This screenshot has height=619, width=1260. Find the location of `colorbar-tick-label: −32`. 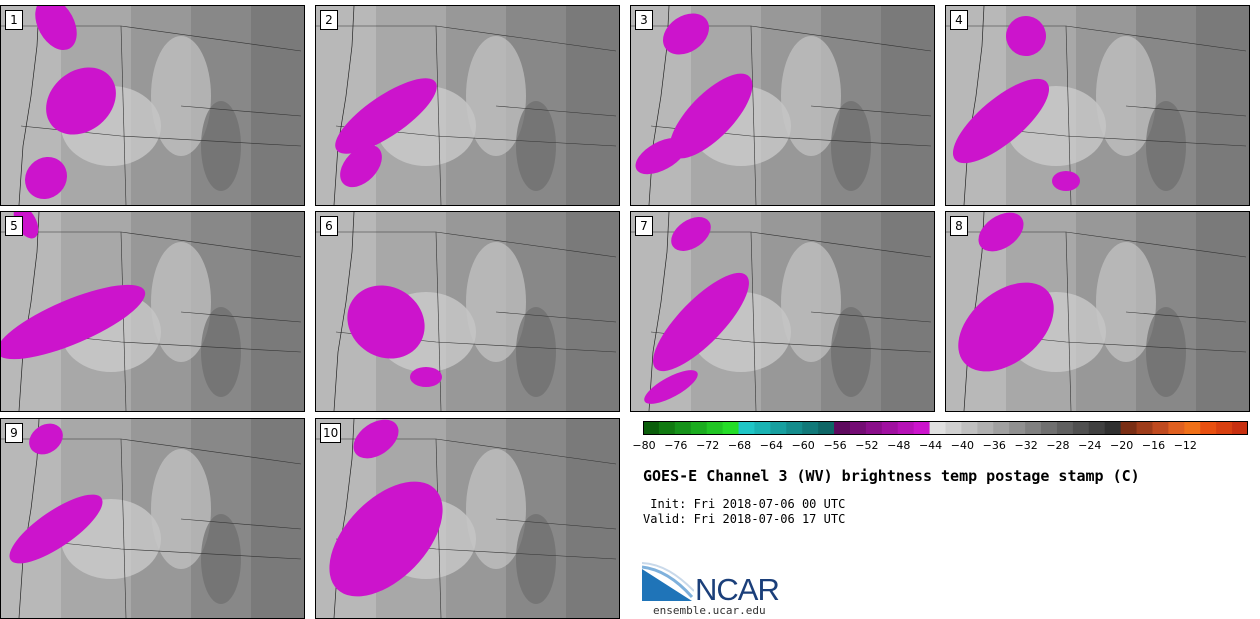

colorbar-tick-label: −32 is located at coordinates (1026, 445).